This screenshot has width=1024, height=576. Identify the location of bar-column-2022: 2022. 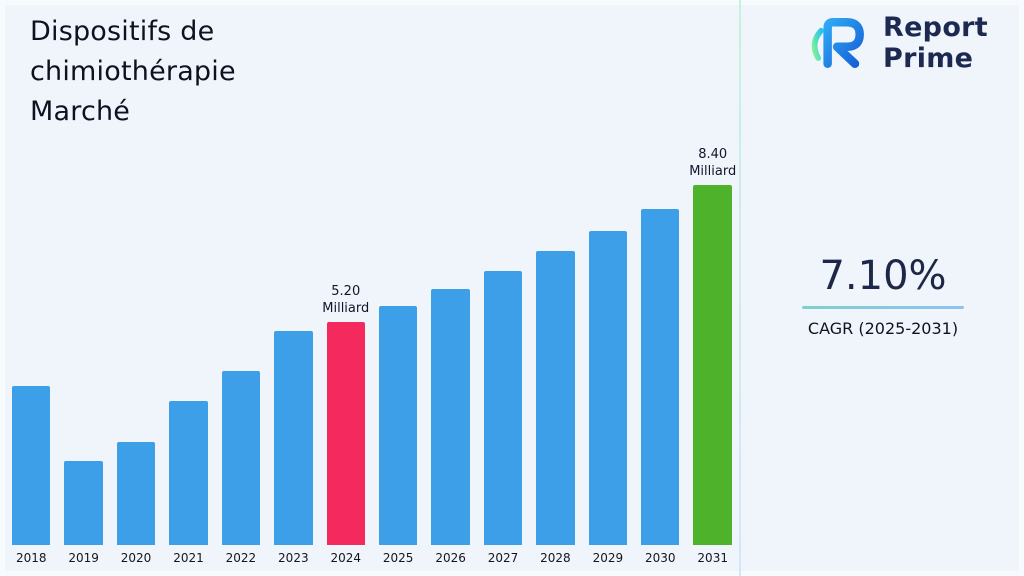
(241, 468).